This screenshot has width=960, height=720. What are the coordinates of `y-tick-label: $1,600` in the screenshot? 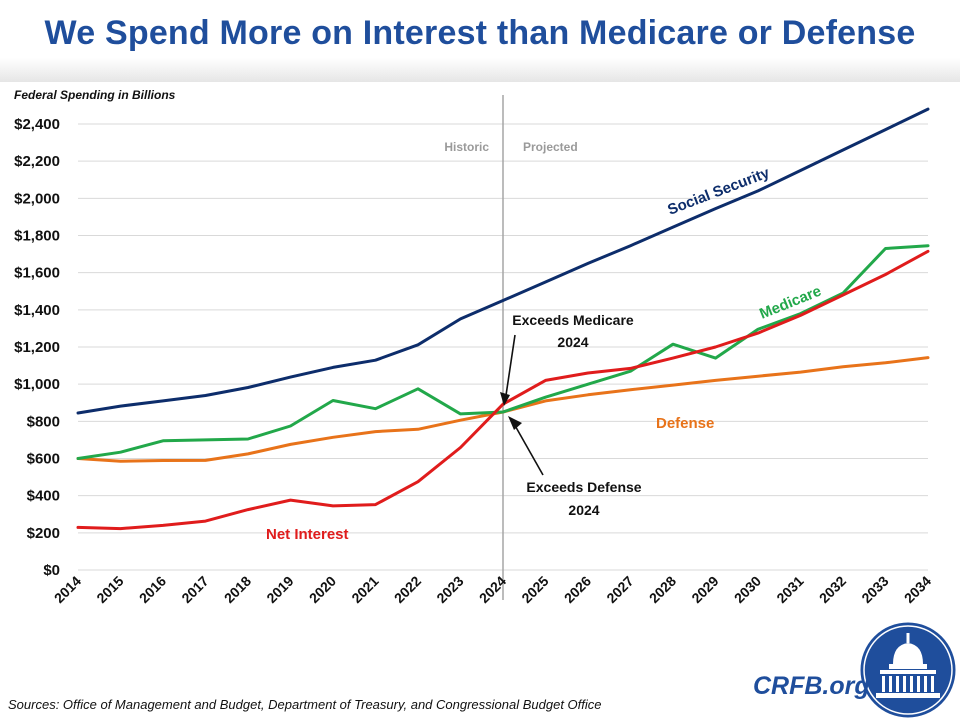 It's located at (37, 273).